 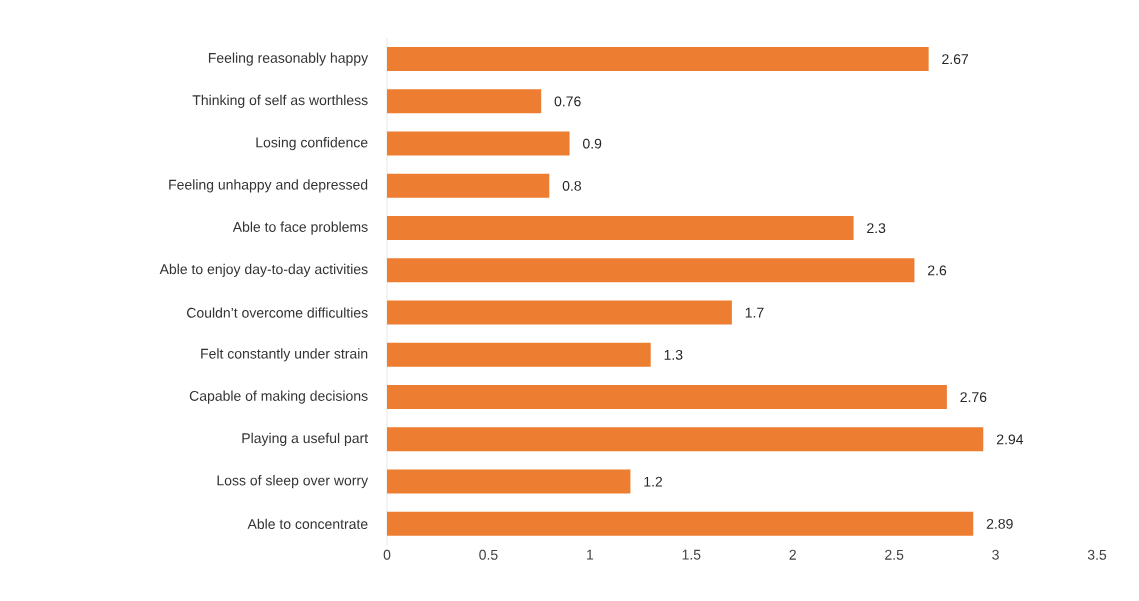 What do you see at coordinates (305, 439) in the screenshot?
I see `y-tick-label: Playing a useful part` at bounding box center [305, 439].